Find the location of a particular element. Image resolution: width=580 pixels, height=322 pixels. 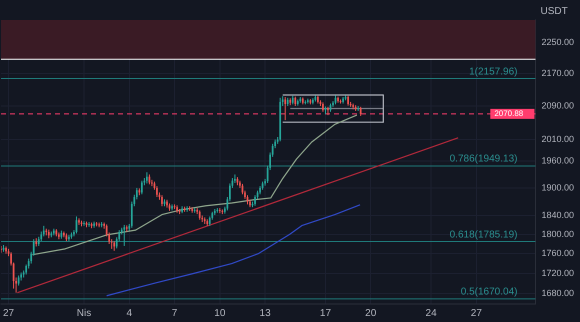

y-tick-label: 1900.00 is located at coordinates (557, 187).